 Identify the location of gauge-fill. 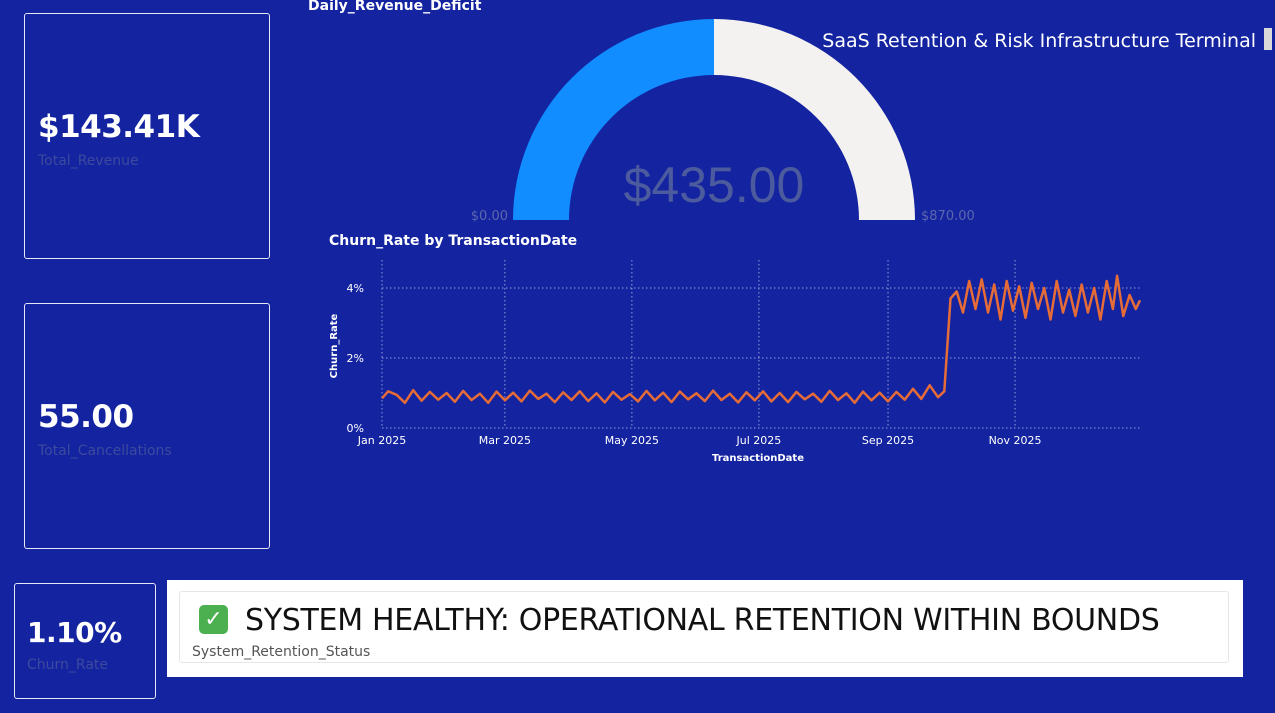
(613, 119).